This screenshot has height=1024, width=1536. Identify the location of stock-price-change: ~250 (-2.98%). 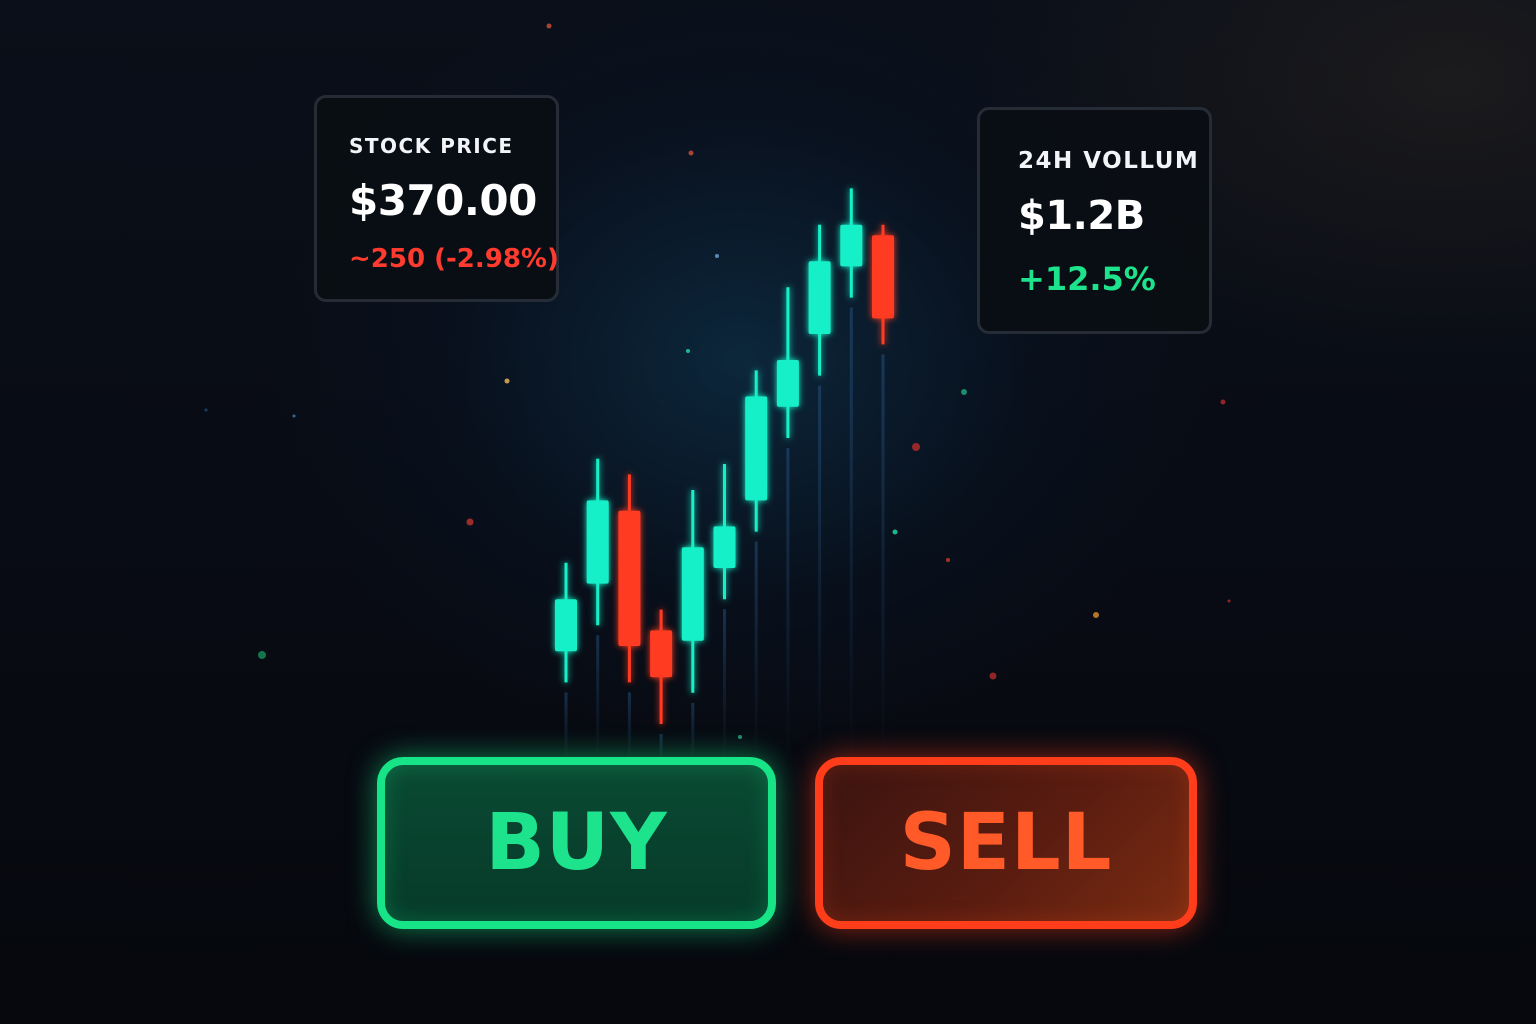
(454, 259).